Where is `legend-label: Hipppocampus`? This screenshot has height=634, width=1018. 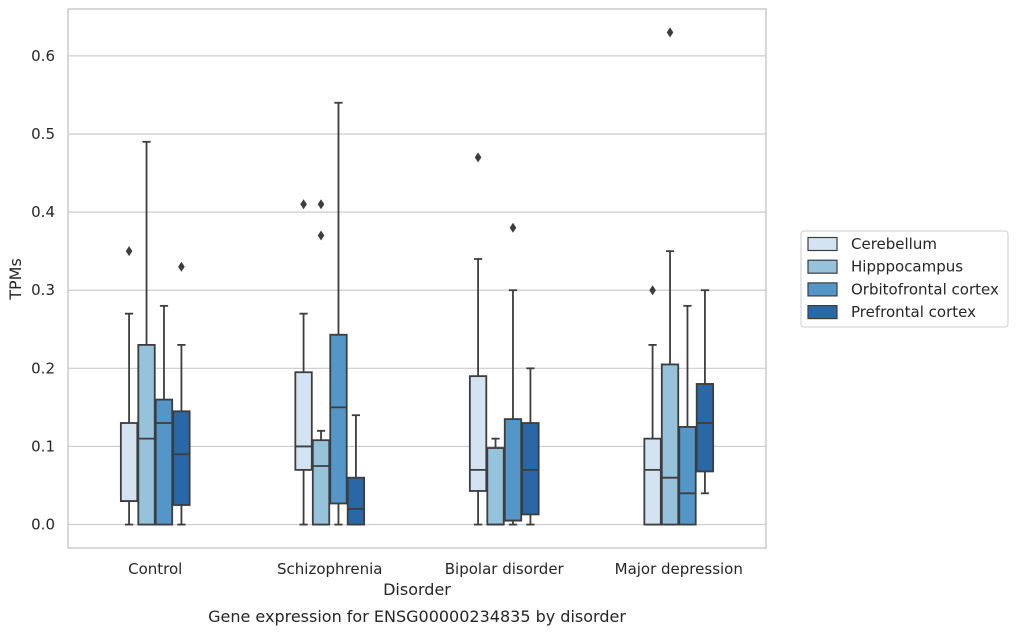
legend-label: Hipppocampus is located at coordinates (907, 267).